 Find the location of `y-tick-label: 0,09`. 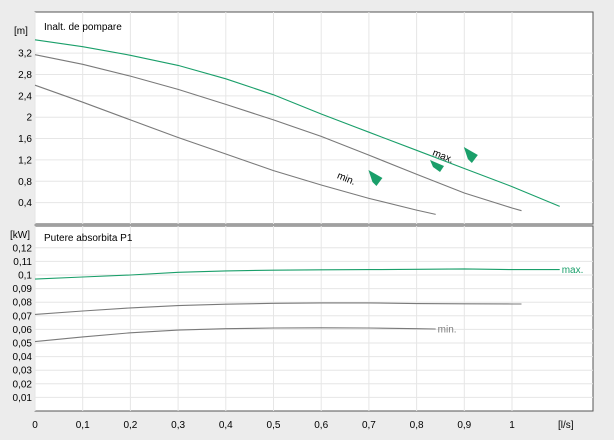

y-tick-label: 0,09 is located at coordinates (23, 289).